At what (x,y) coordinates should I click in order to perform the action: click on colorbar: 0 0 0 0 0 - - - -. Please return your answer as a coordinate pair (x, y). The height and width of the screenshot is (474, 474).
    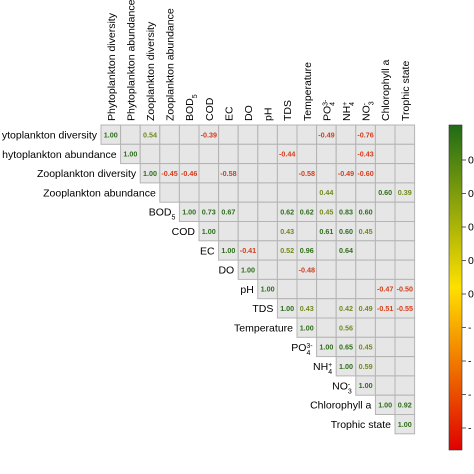
    Looking at the image, I should click on (461, 287).